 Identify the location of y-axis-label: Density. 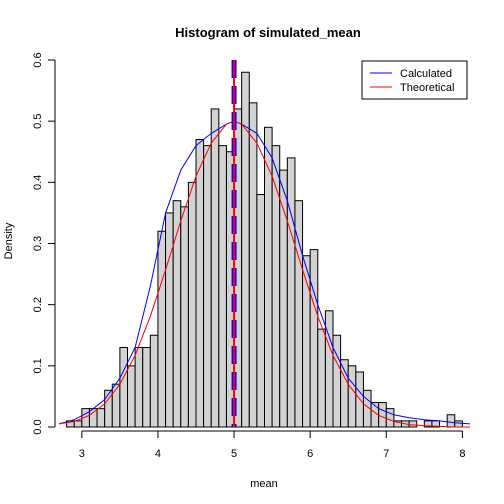
(9, 240).